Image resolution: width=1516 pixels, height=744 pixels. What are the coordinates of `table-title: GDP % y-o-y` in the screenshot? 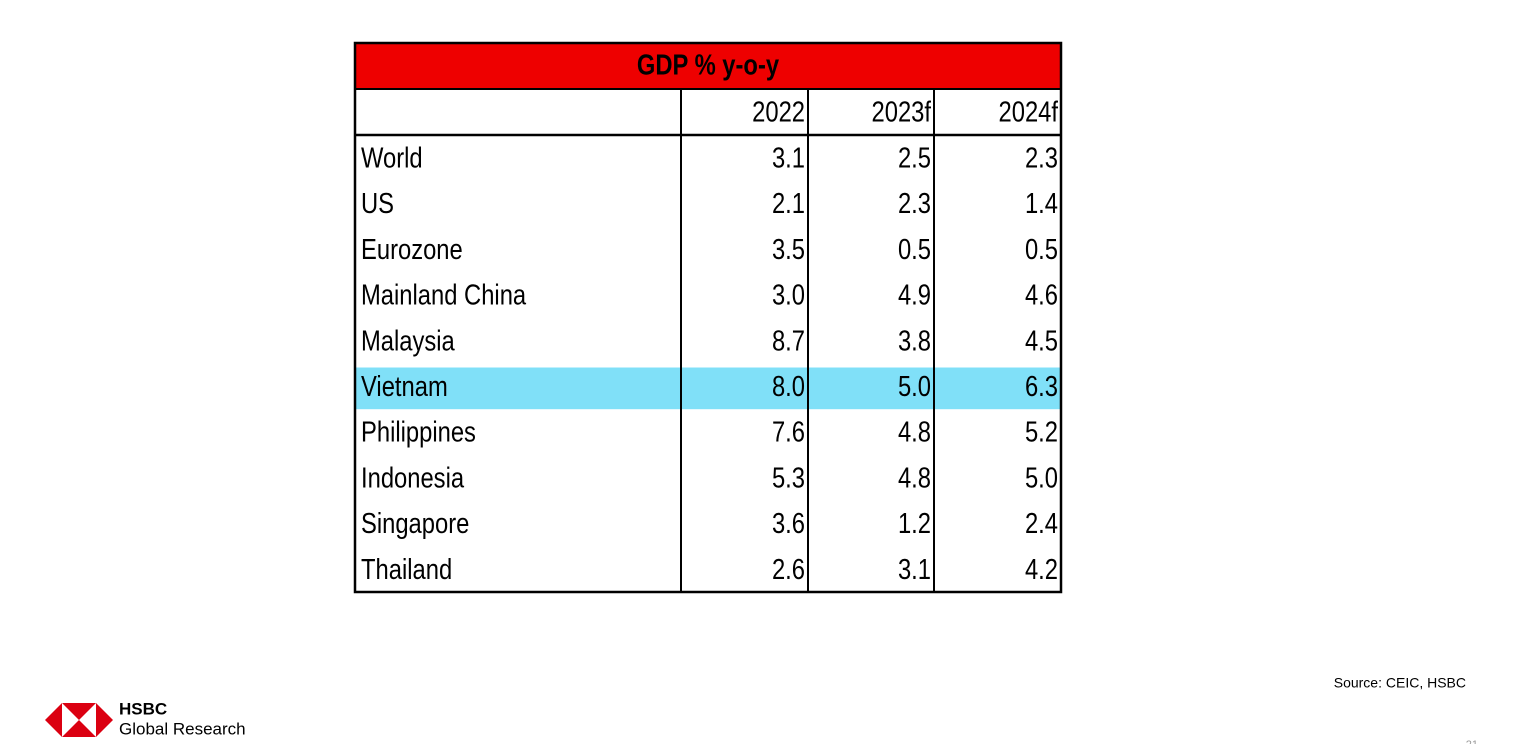 It's located at (708, 64).